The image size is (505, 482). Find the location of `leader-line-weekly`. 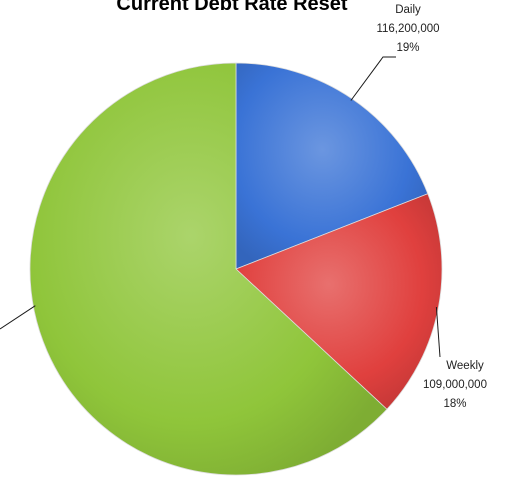

leader-line-weekly is located at coordinates (438, 332).